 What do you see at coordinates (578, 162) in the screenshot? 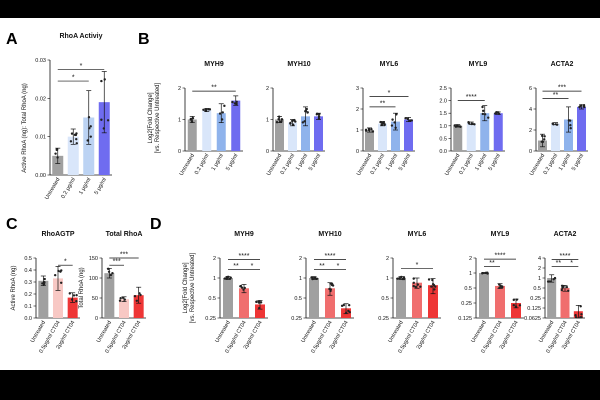
I see `b5-category-label: 5 μg/ml` at bounding box center [578, 162].